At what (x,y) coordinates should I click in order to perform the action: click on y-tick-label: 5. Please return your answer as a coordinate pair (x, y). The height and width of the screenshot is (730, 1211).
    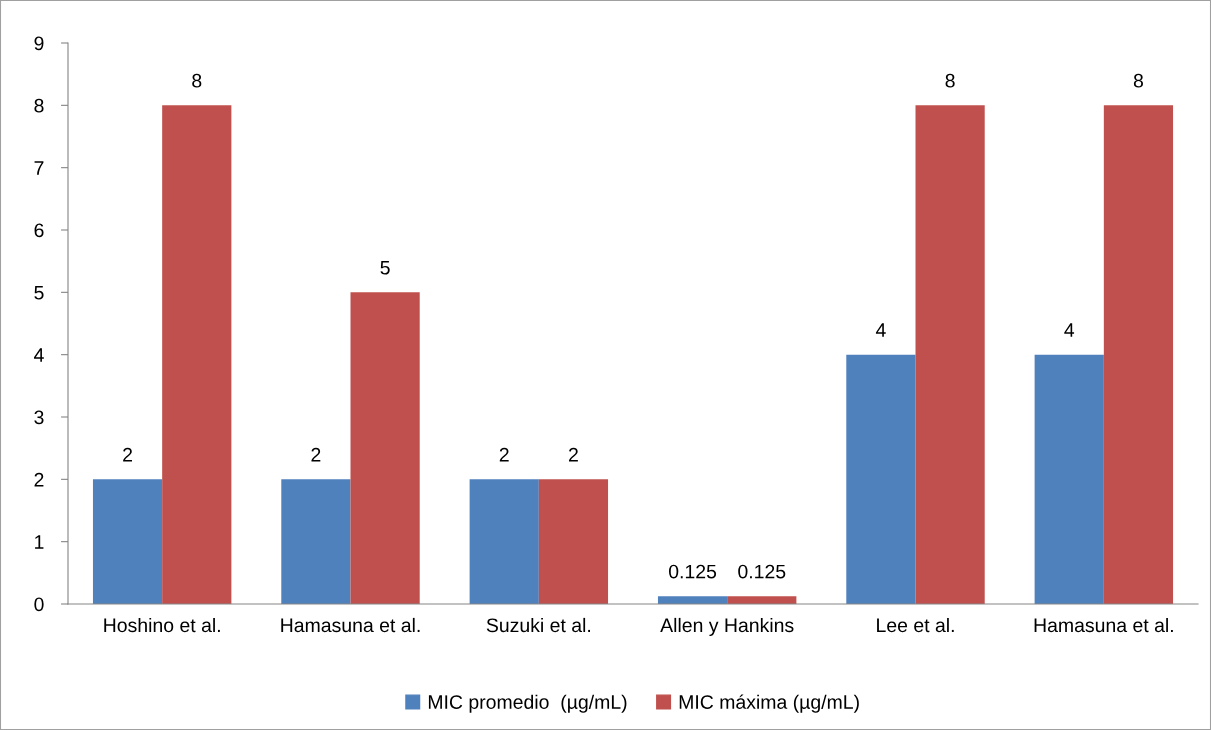
    Looking at the image, I should click on (39, 293).